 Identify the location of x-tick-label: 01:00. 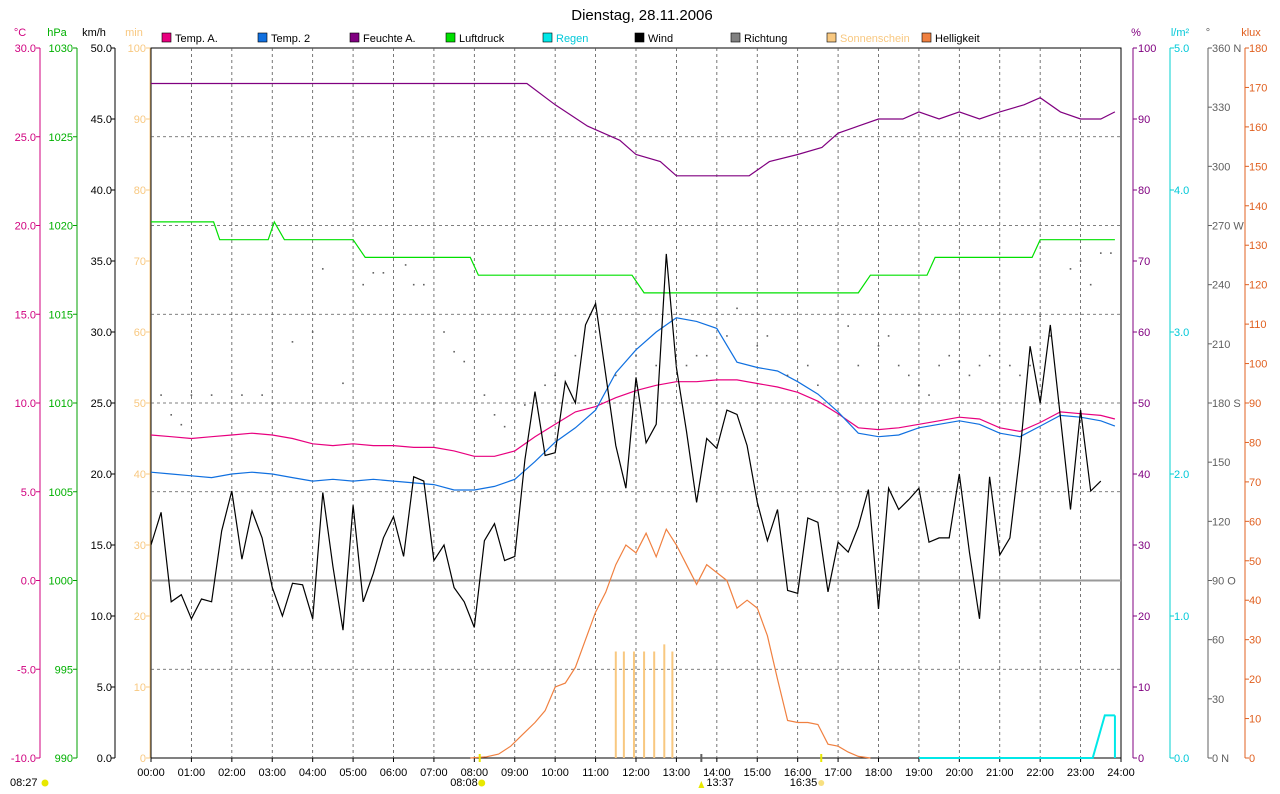
(192, 773).